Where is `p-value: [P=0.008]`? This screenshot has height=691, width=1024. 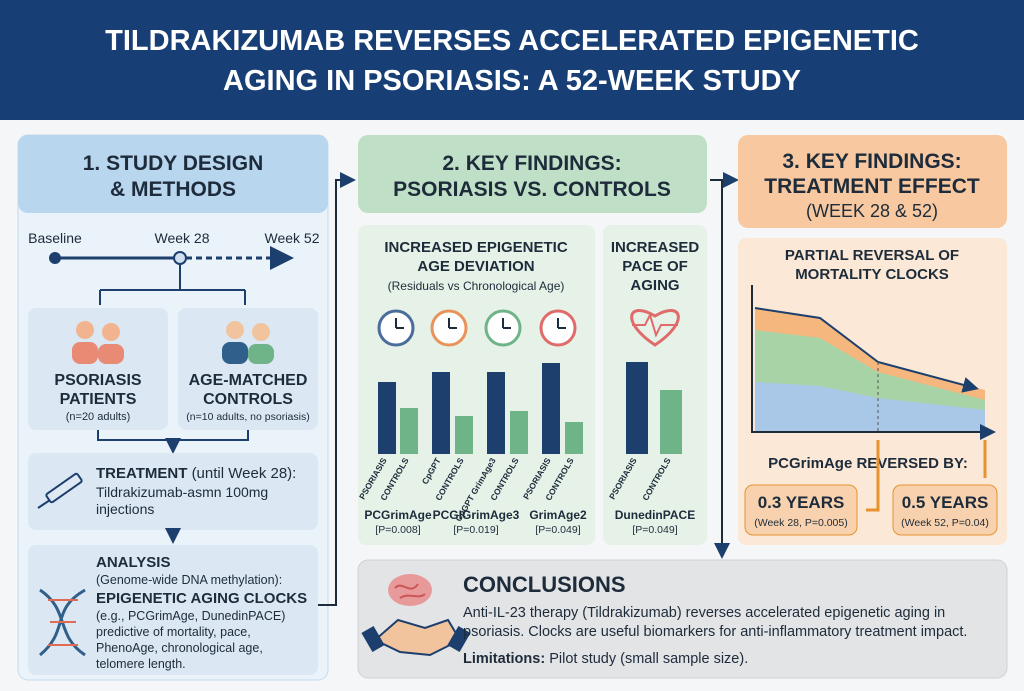
p-value: [P=0.008] is located at coordinates (397, 530).